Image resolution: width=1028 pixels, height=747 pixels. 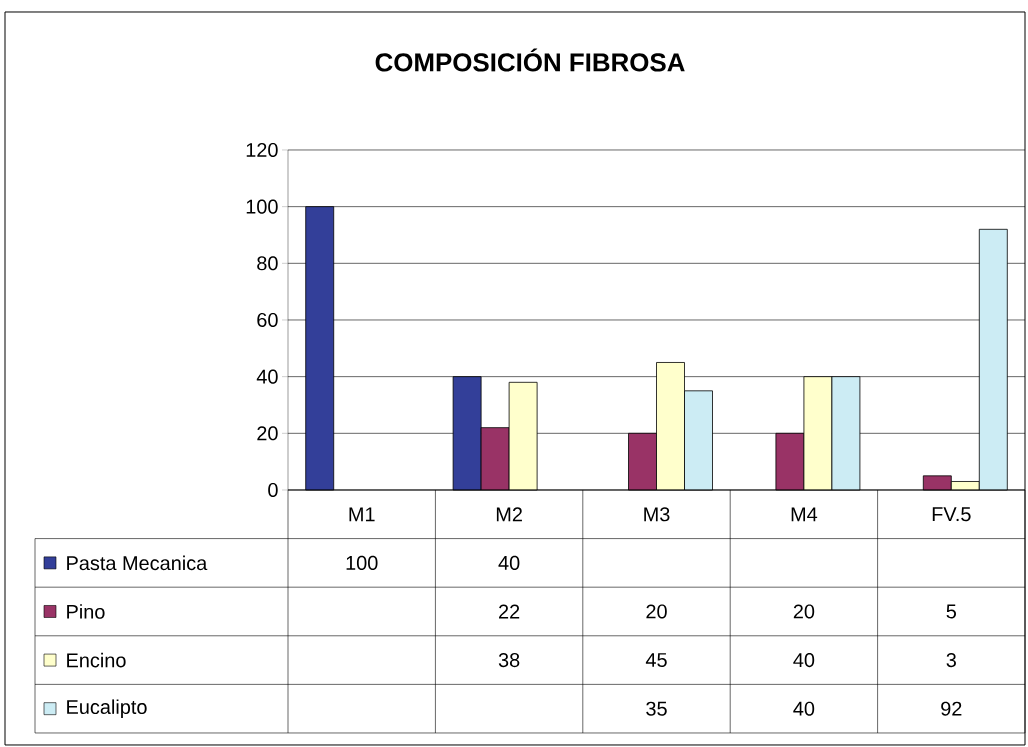 What do you see at coordinates (107, 708) in the screenshot?
I see `legend-label: Eucalipto` at bounding box center [107, 708].